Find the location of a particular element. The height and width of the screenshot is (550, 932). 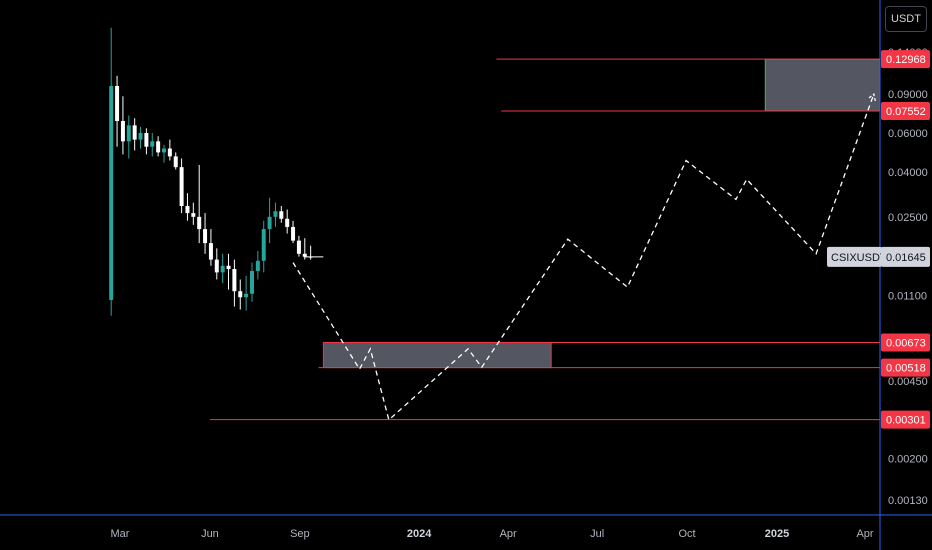

projection-arrowhead is located at coordinates (871, 97).